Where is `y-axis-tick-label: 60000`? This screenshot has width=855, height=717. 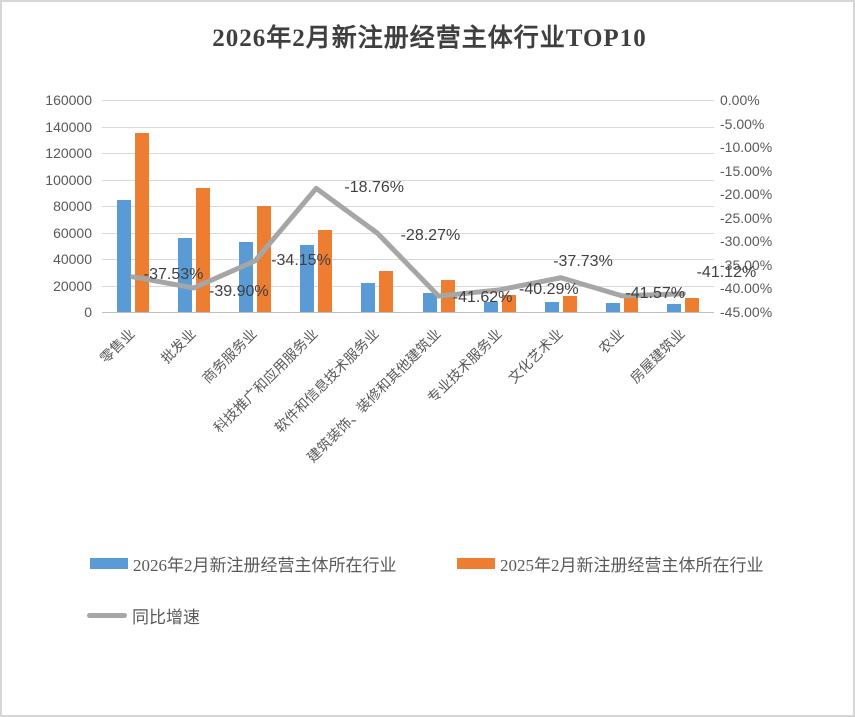 y-axis-tick-label: 60000 is located at coordinates (72, 232).